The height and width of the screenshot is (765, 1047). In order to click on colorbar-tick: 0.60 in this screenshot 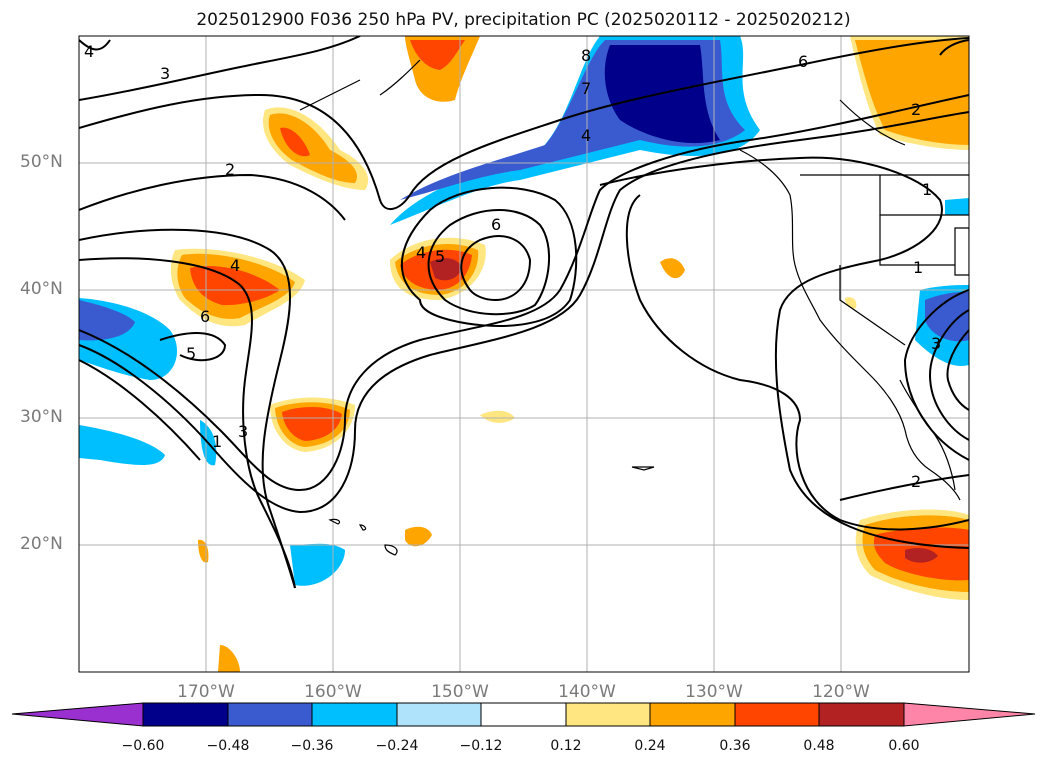, I will do `click(904, 746)`.